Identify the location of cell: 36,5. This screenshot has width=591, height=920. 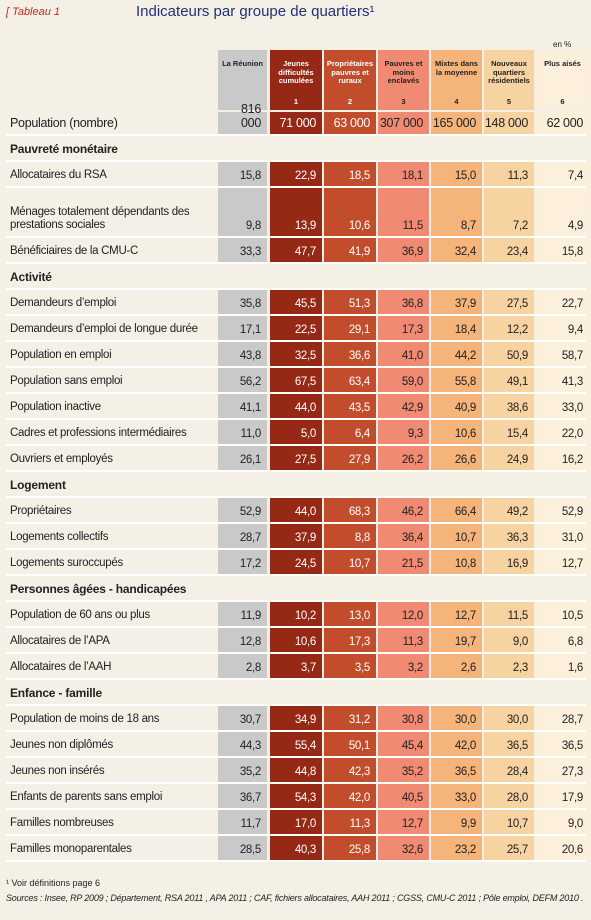
(456, 770).